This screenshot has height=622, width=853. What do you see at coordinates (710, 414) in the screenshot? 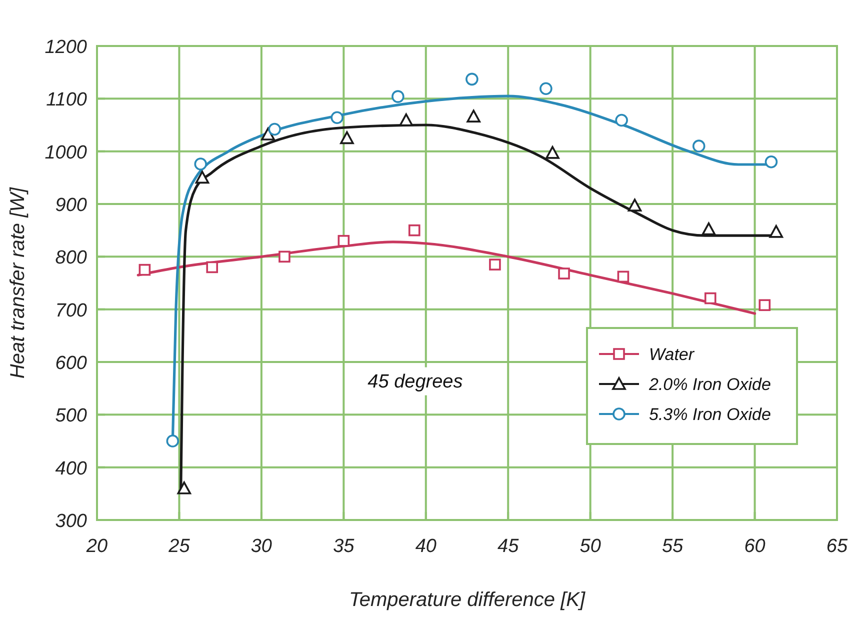
I see `legend-label: 5.3% Iron Oxide` at bounding box center [710, 414].